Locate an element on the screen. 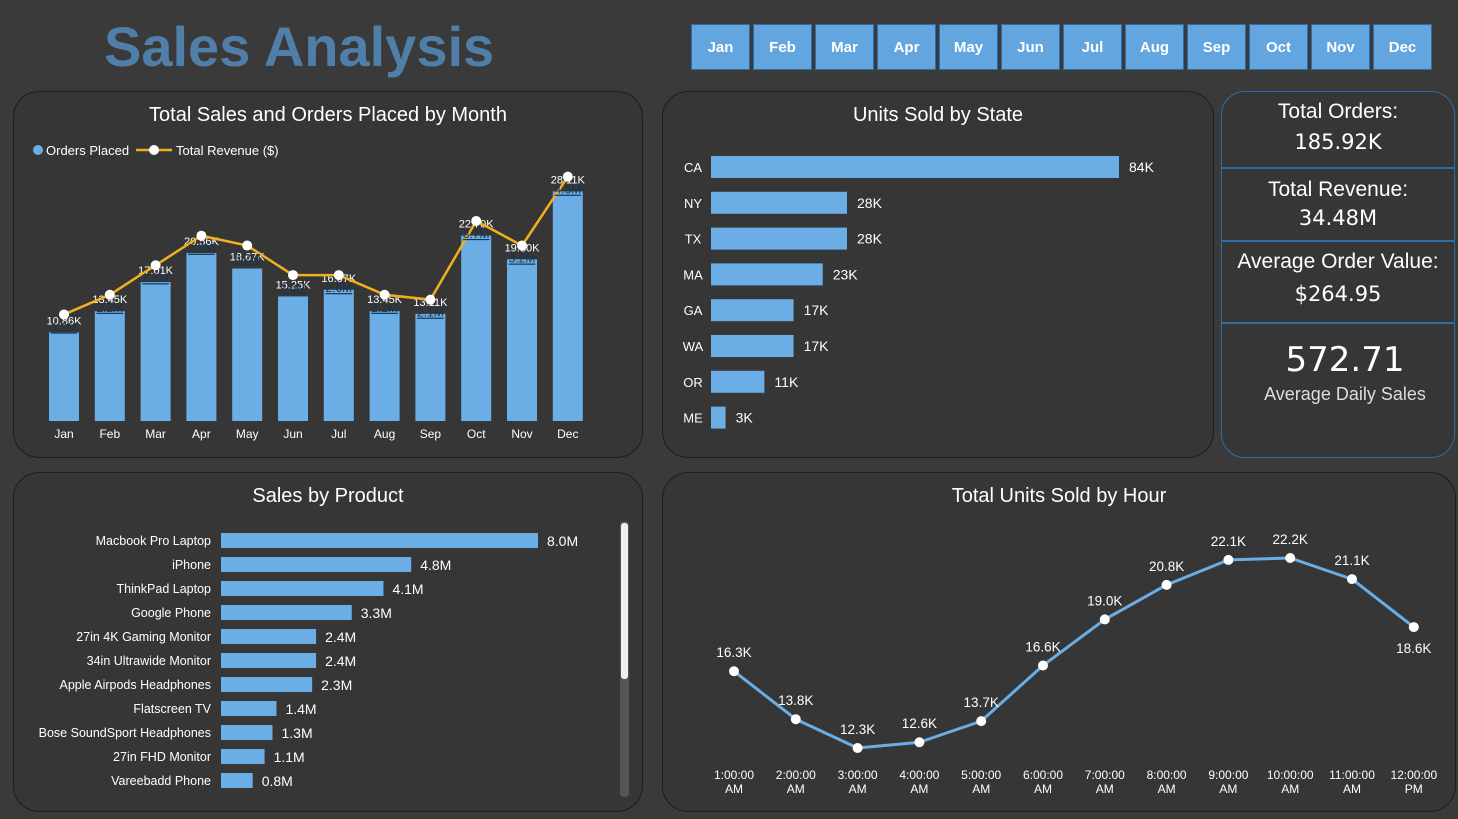 The height and width of the screenshot is (819, 1458). hour-tick-ampm-7: AM is located at coordinates (1105, 789).